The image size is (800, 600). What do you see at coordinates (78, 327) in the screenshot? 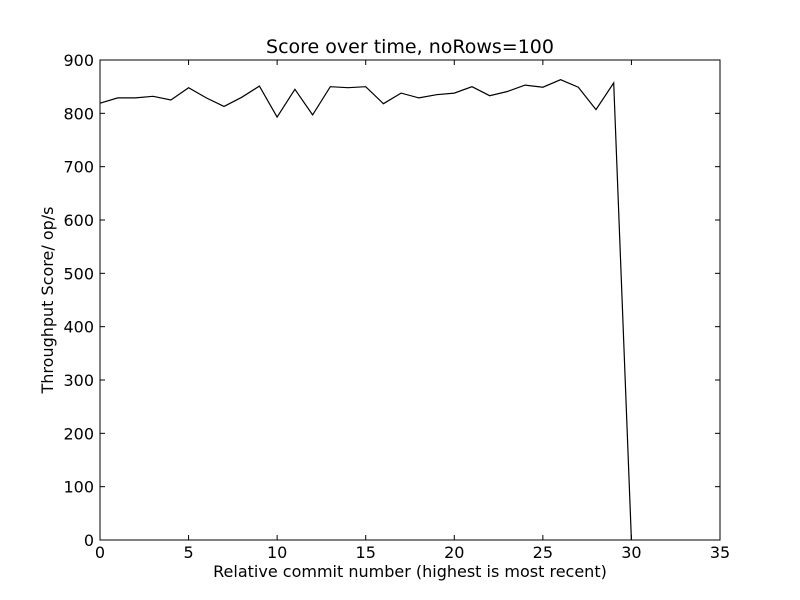
I see `y-tick-label: 400` at bounding box center [78, 327].